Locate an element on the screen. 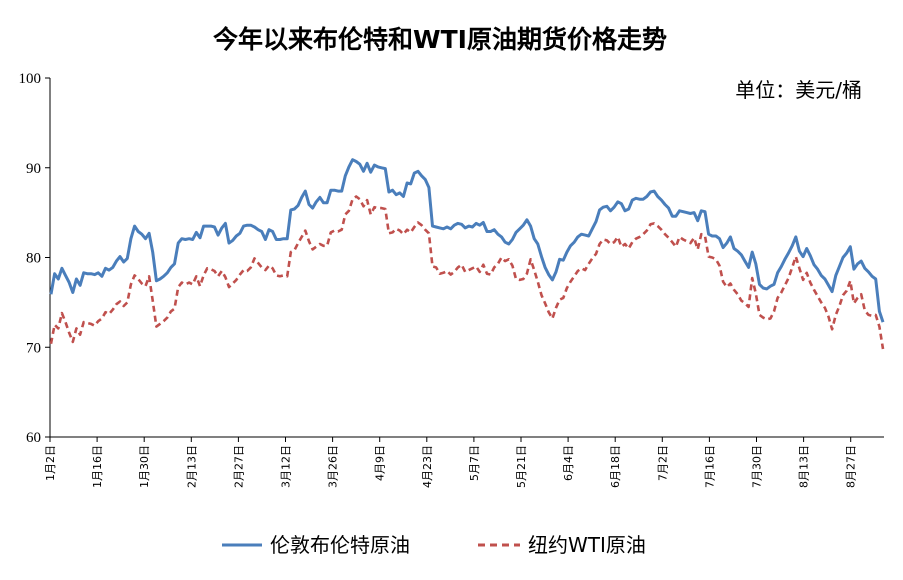 This screenshot has height=580, width=903. y-tick-label: 80 is located at coordinates (33, 259).